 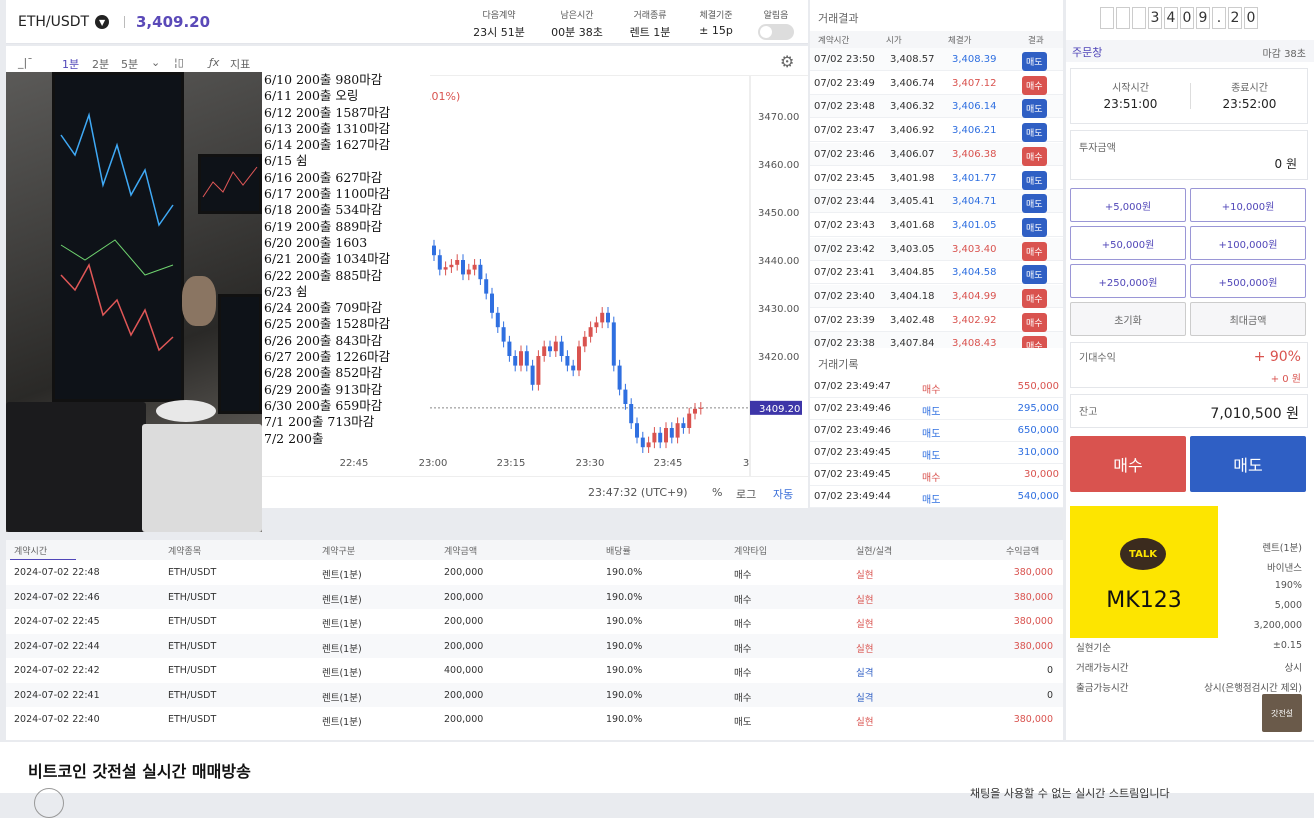 What do you see at coordinates (240, 64) in the screenshot?
I see `indicator-button: 지표` at bounding box center [240, 64].